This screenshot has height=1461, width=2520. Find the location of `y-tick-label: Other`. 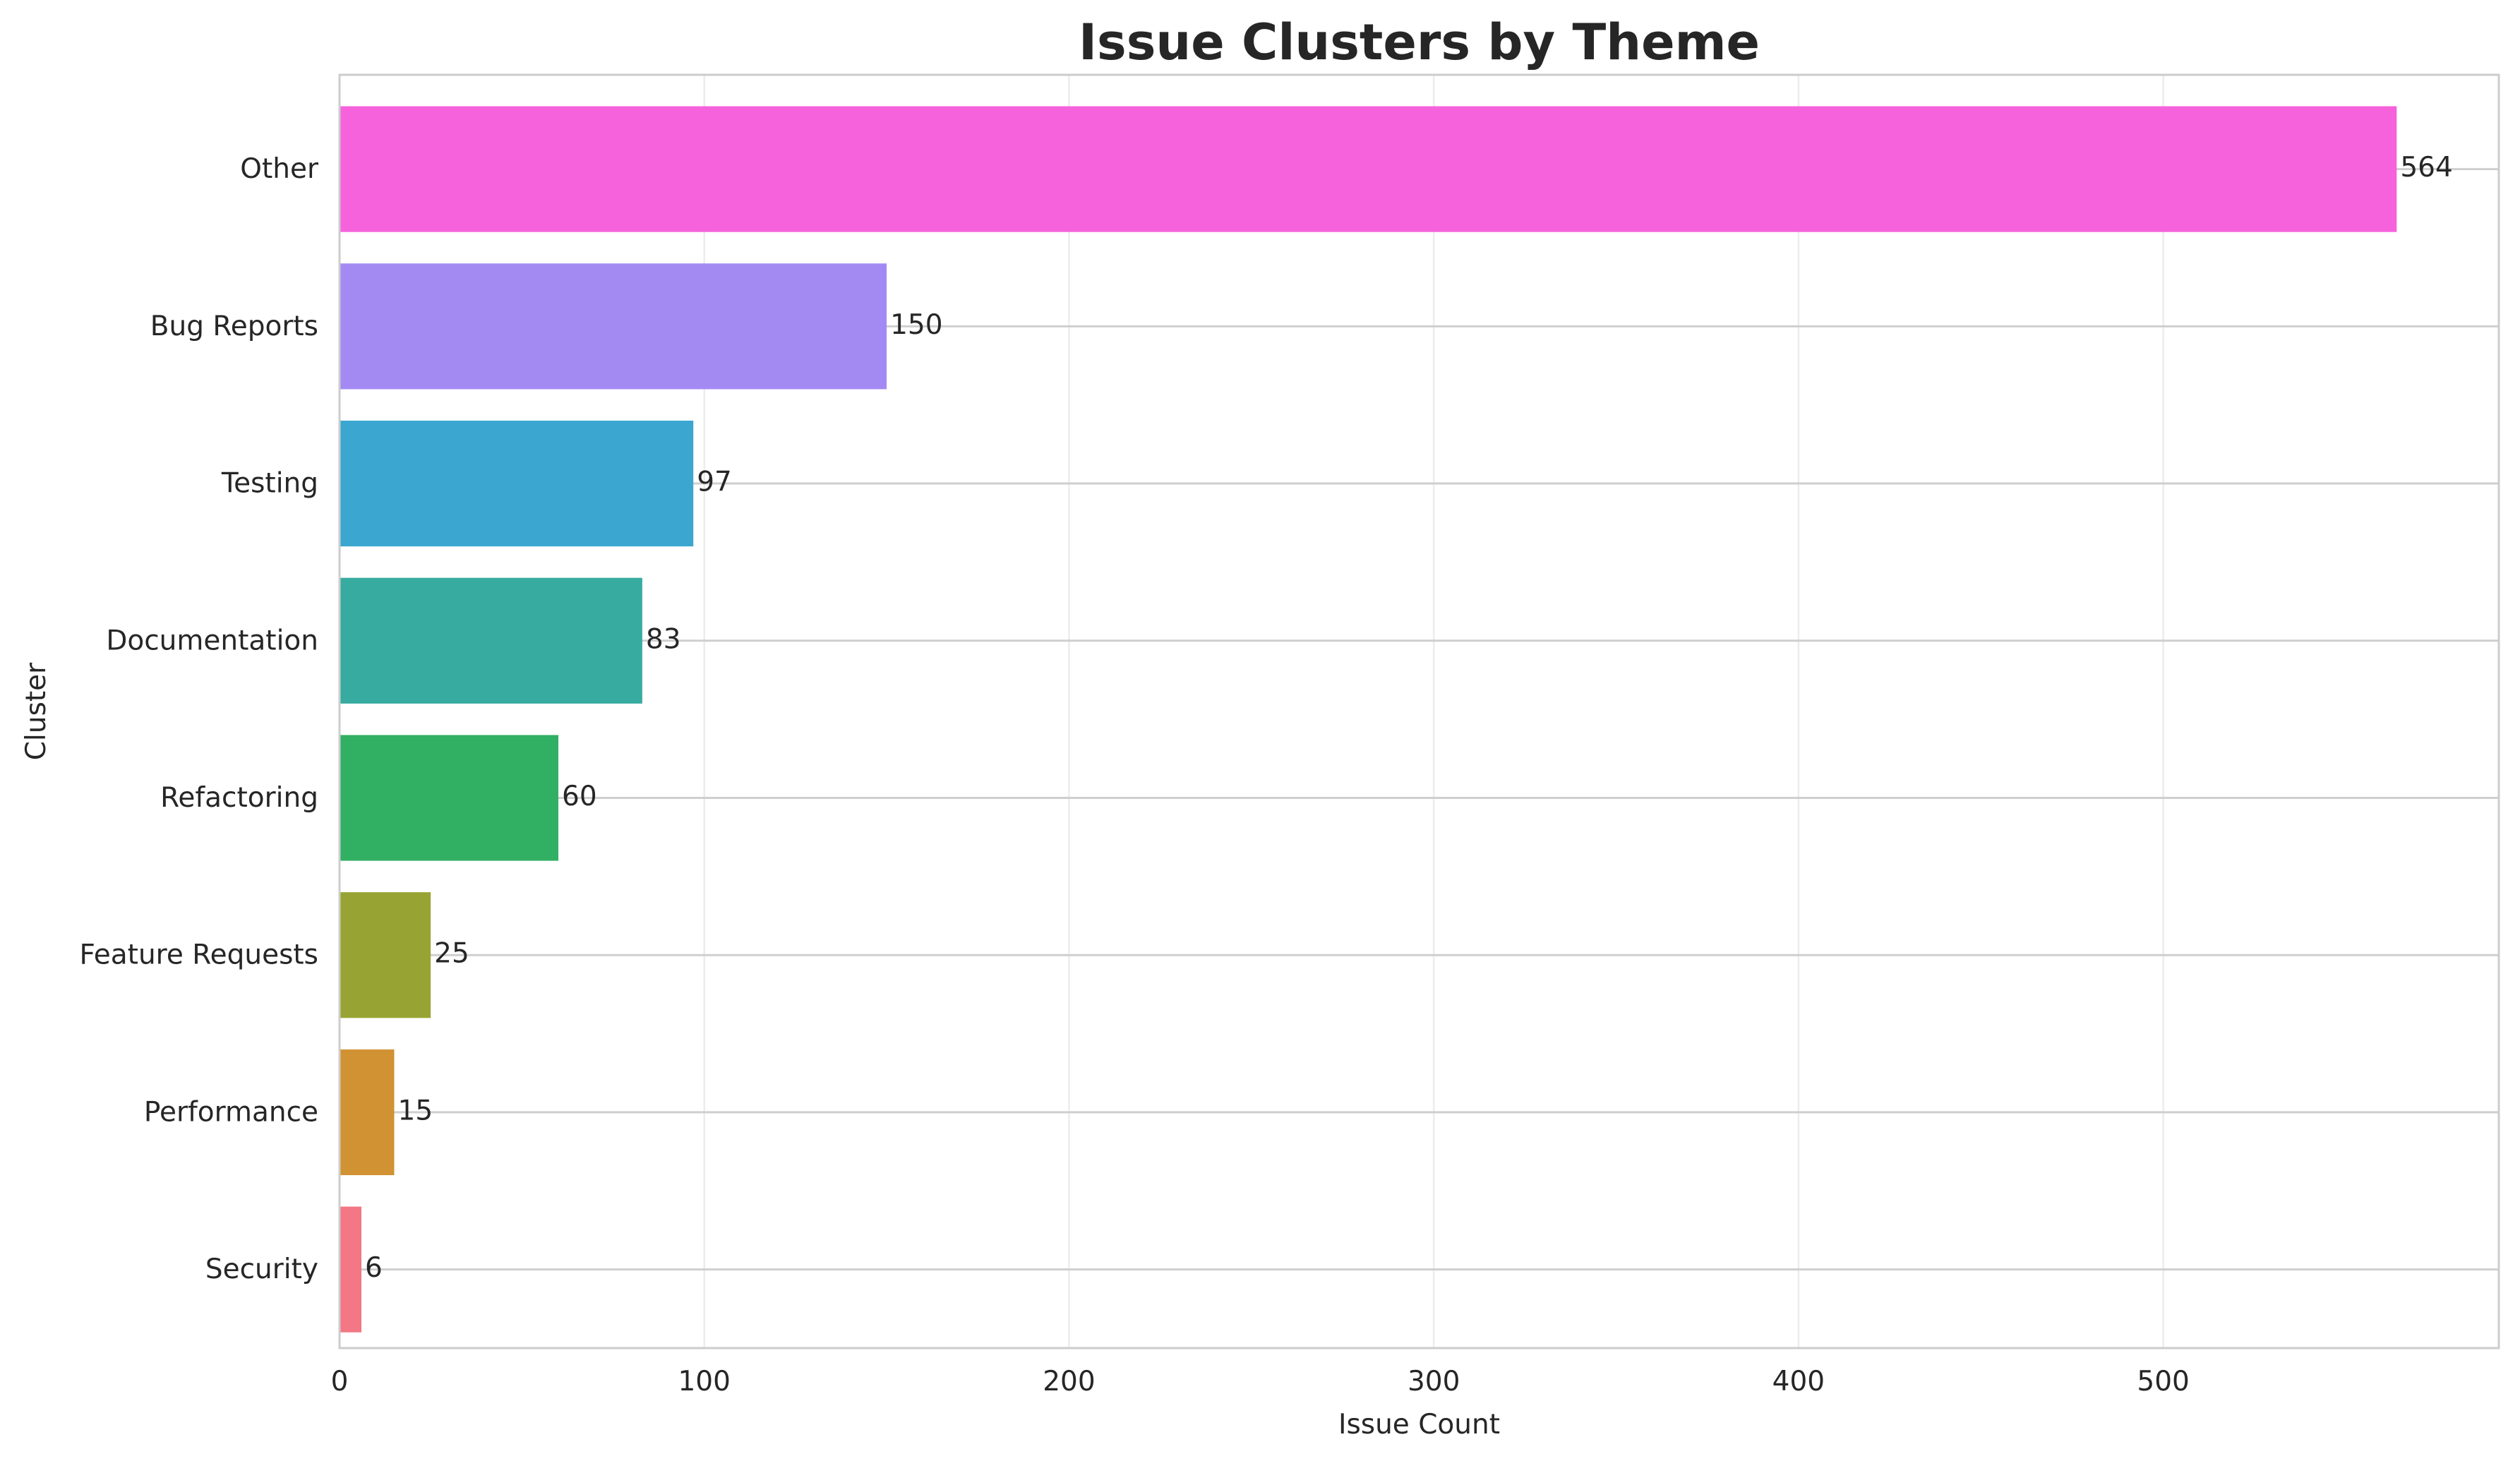

y-tick-label: Other is located at coordinates (280, 169).